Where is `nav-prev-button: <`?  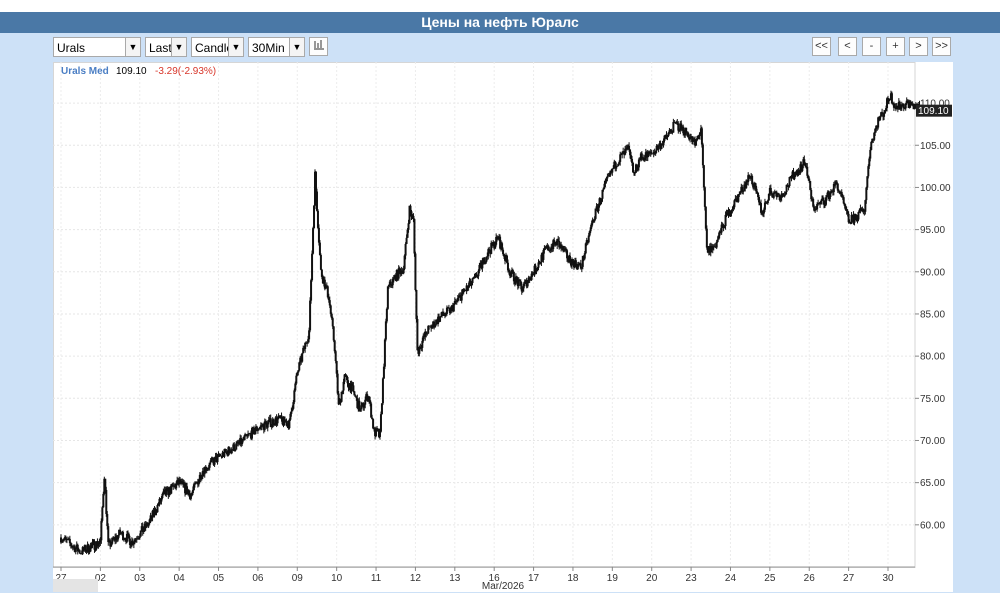 nav-prev-button: < is located at coordinates (847, 46).